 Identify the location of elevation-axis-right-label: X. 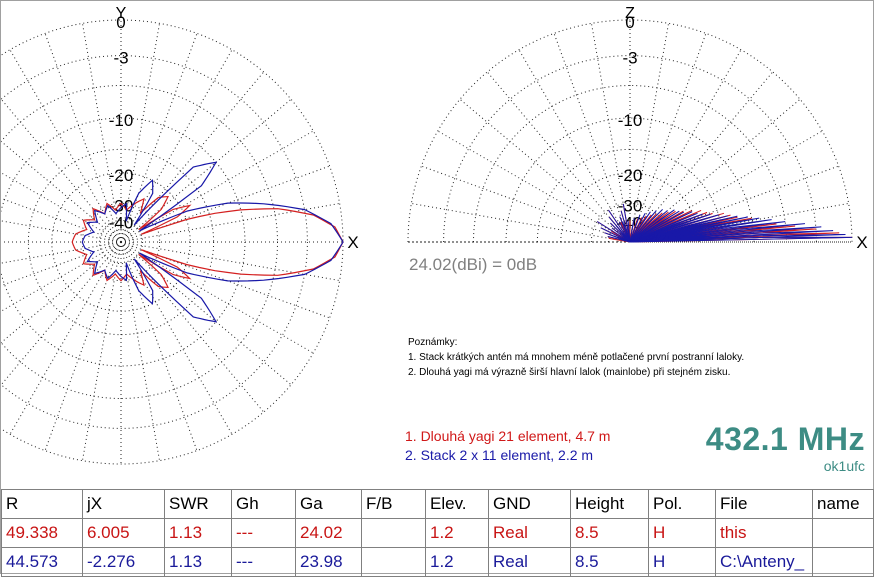
(861, 242).